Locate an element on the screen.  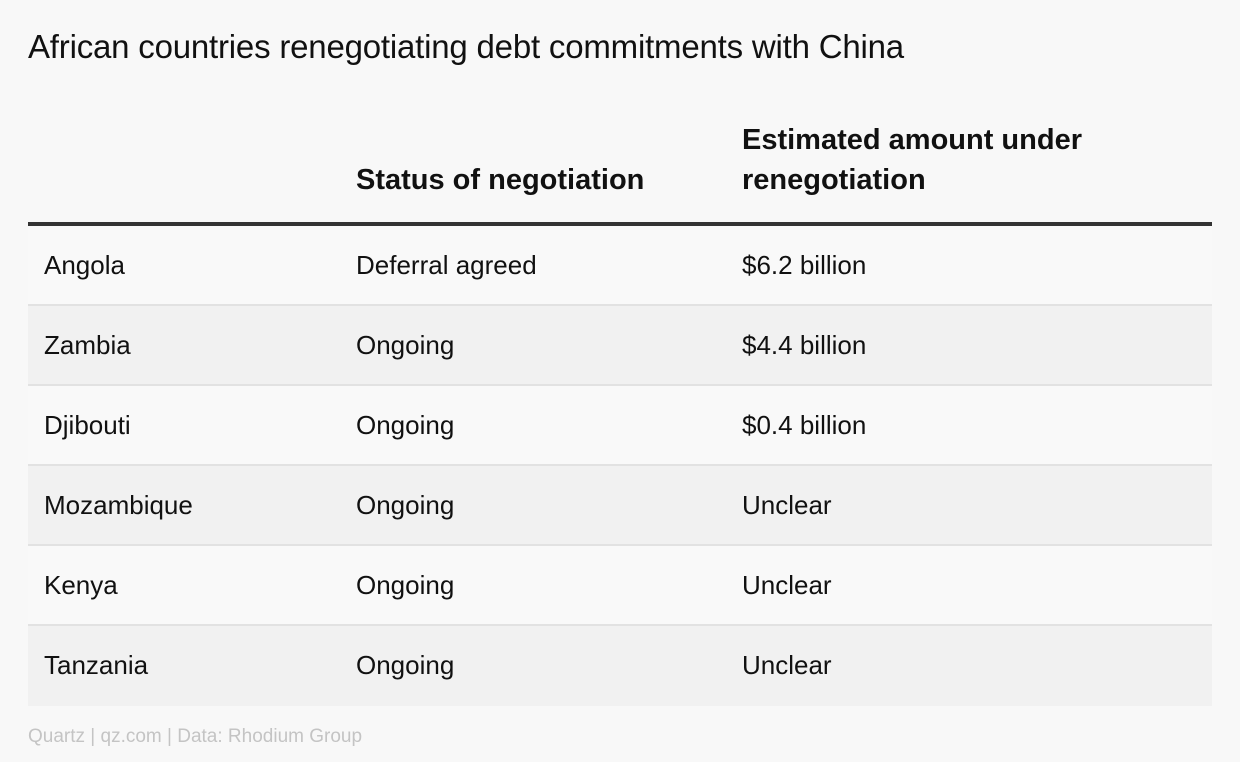
cell-country: Zambia is located at coordinates (87, 345).